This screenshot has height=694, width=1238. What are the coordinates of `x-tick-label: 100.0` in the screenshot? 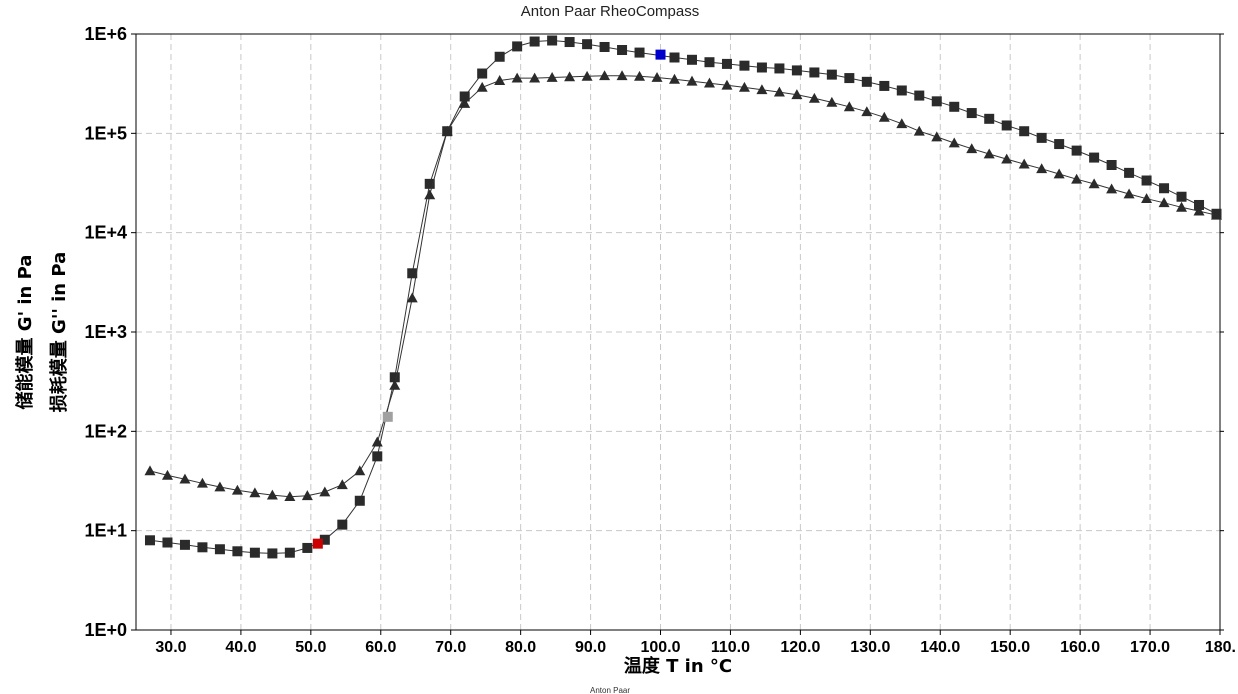 It's located at (660, 647).